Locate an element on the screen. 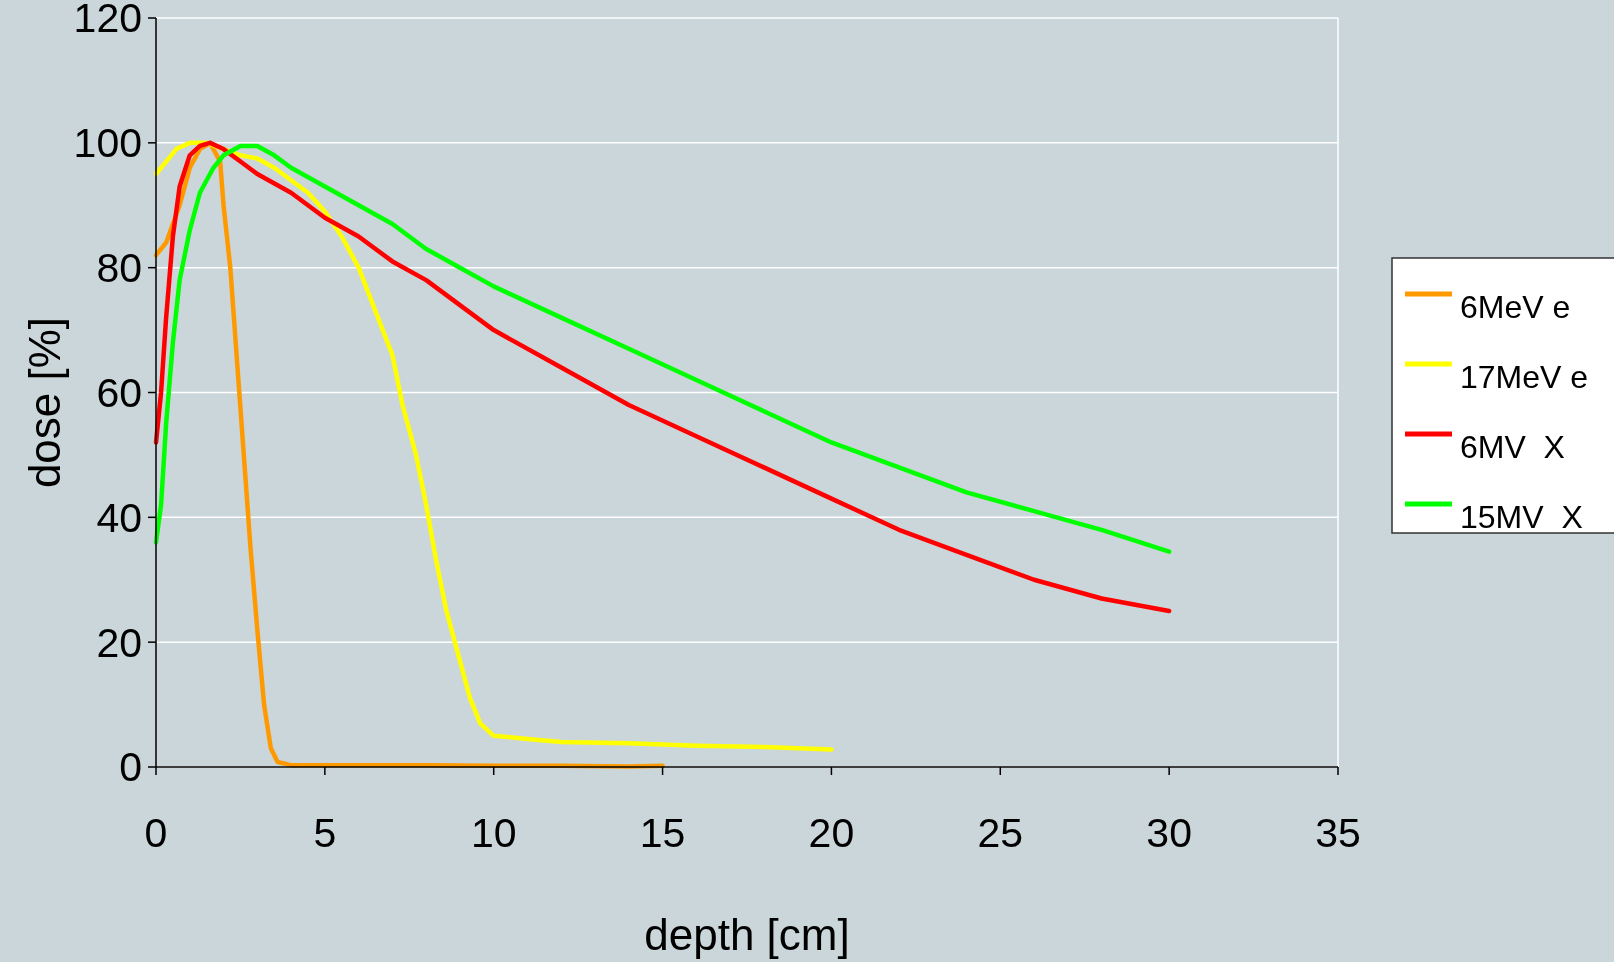 The image size is (1614, 962). y-tick-label: 60 is located at coordinates (119, 392).